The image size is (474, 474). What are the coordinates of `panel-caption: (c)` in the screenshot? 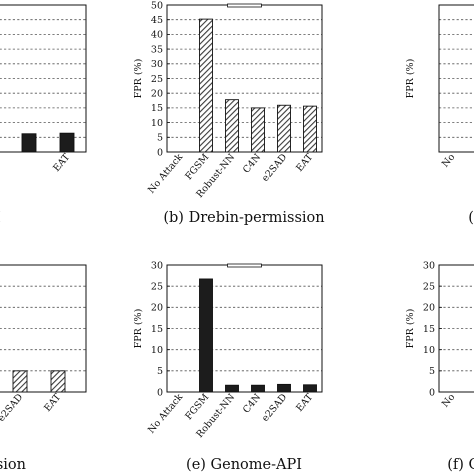 It's located at (471, 218).